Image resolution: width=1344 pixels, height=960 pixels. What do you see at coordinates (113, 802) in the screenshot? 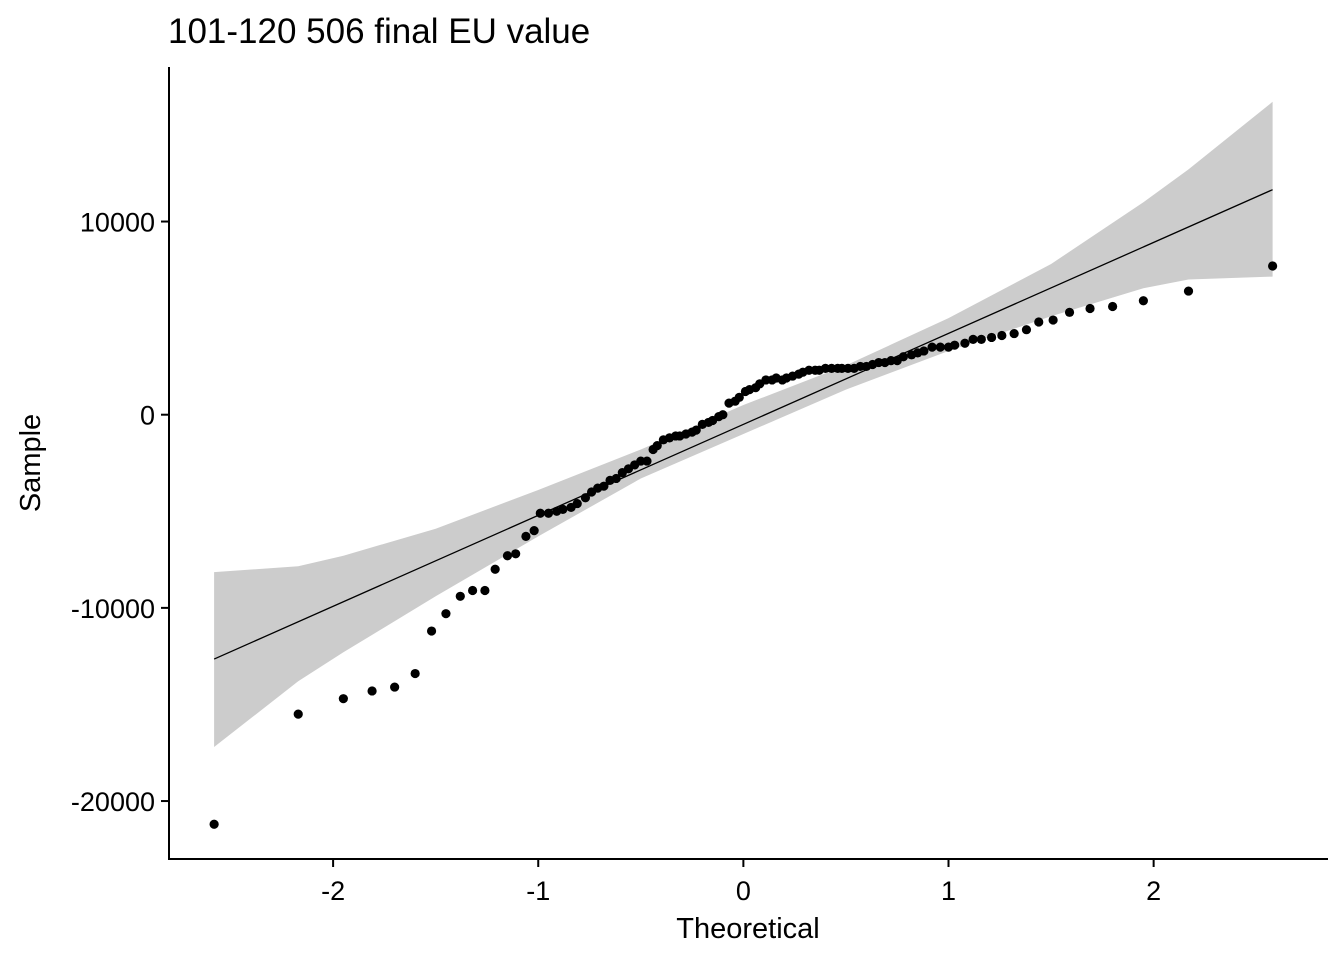
I see `y-tick-label: -20000` at bounding box center [113, 802].